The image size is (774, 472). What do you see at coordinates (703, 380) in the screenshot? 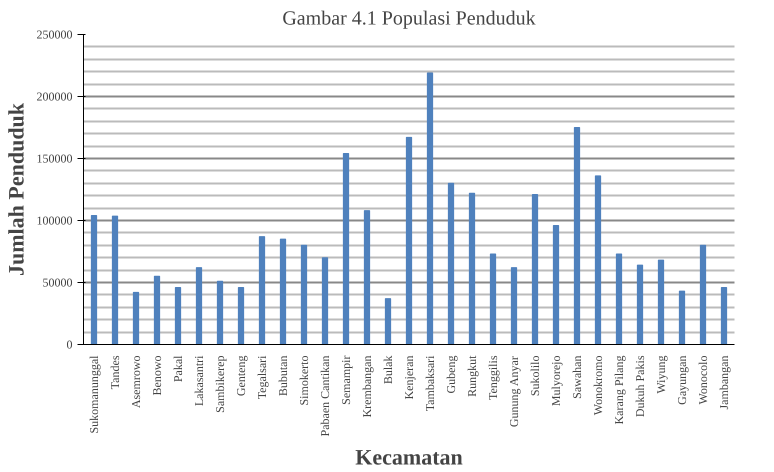
I see `x-tick-label: Wonocolo` at bounding box center [703, 380].